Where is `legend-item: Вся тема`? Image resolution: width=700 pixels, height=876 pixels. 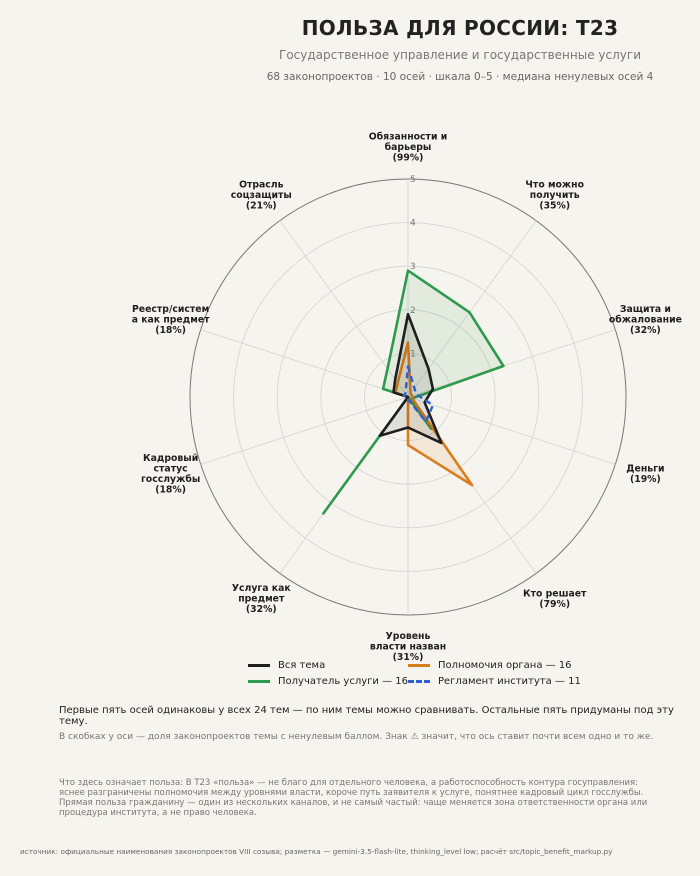
legend-item: Вся тема is located at coordinates (328, 665).